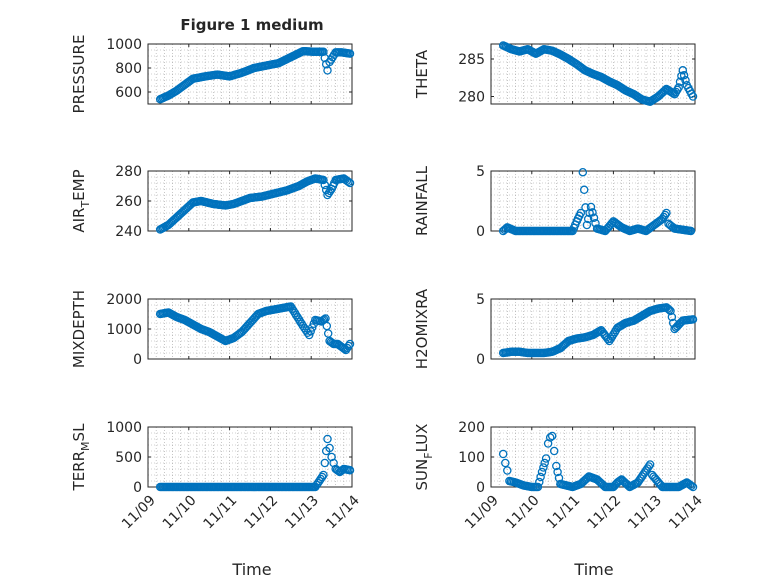  Describe the element at coordinates (124, 45) in the screenshot. I see `y-tick-label: 1000` at that location.